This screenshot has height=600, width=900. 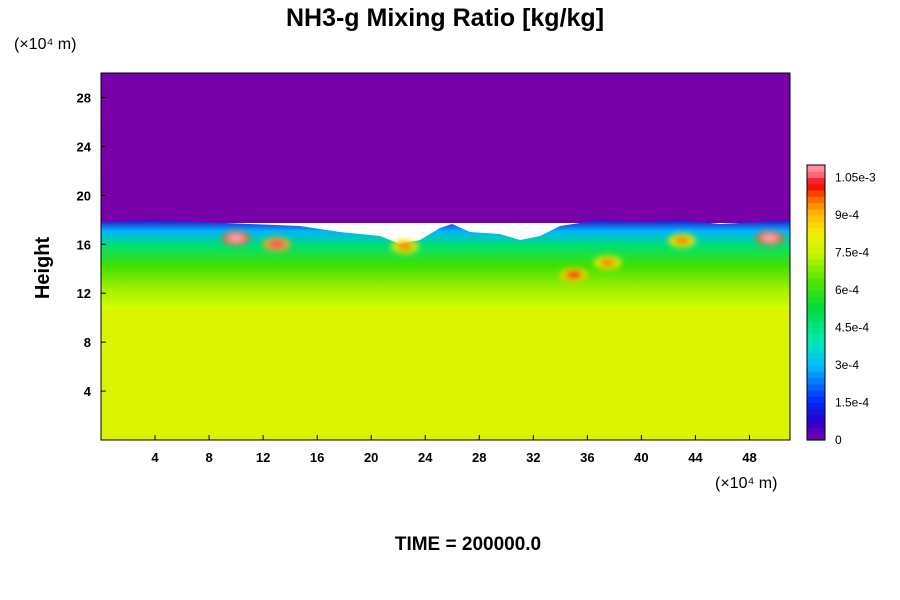 What do you see at coordinates (445, 18) in the screenshot?
I see `chart-title: NH3-g Mixing Ratio [kg/kg]` at bounding box center [445, 18].